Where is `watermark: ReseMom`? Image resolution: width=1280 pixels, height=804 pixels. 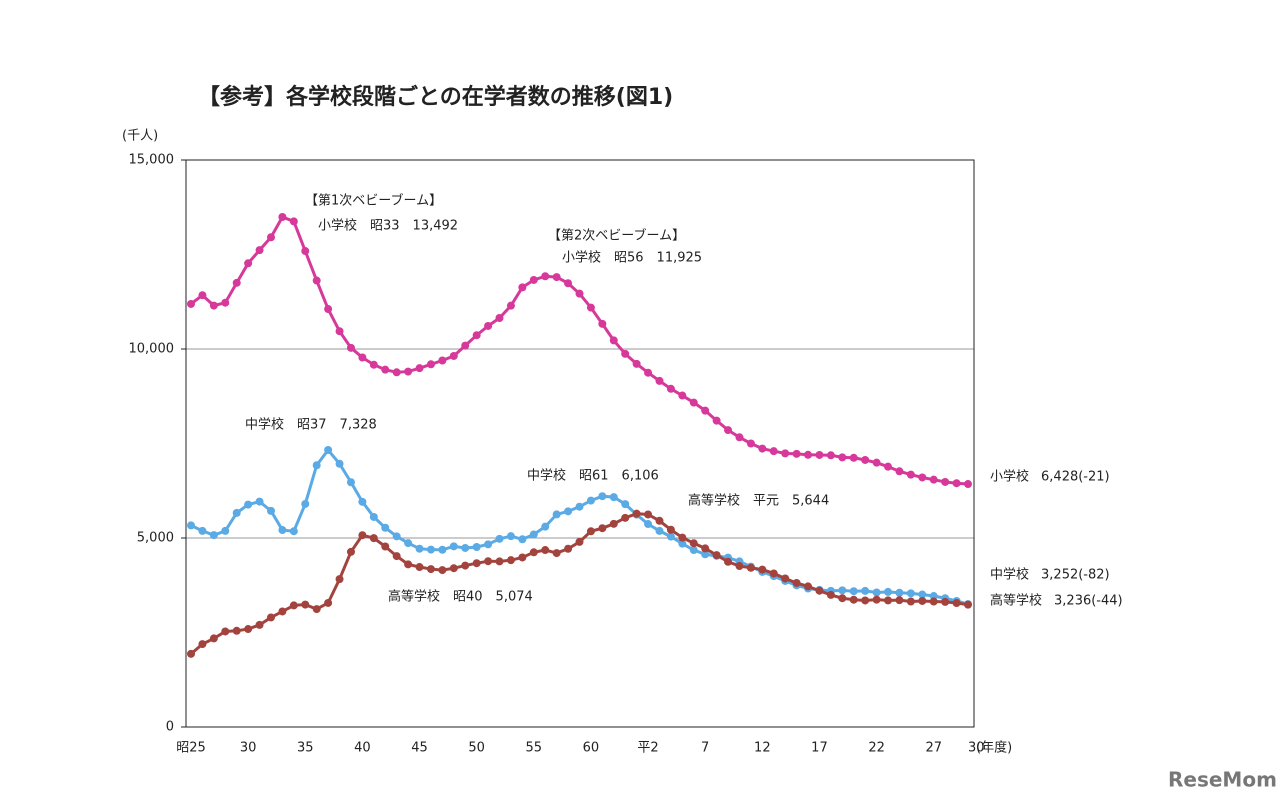 watermark: ReseMom is located at coordinates (1222, 780).